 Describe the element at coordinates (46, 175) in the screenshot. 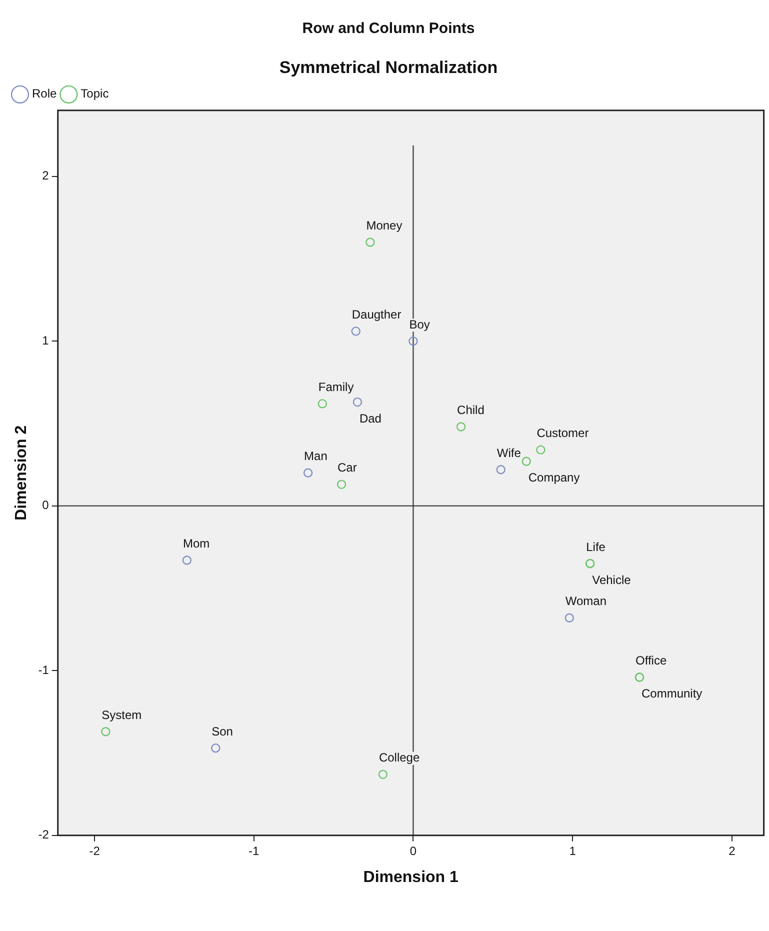

I see `y-tick-label: 2` at that location.